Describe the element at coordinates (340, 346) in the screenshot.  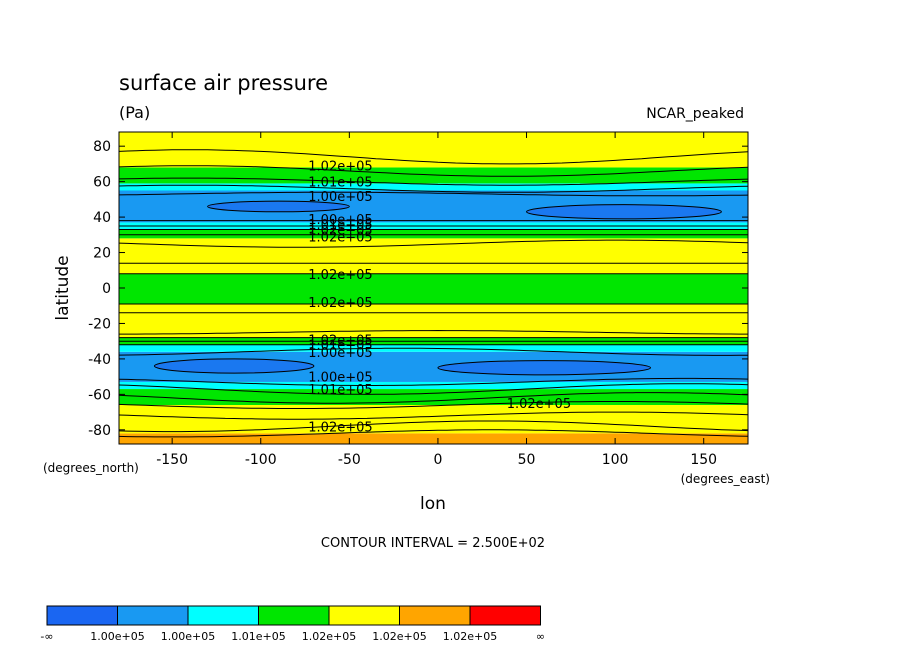
I see `contour-label-10: 1.01e+05` at that location.